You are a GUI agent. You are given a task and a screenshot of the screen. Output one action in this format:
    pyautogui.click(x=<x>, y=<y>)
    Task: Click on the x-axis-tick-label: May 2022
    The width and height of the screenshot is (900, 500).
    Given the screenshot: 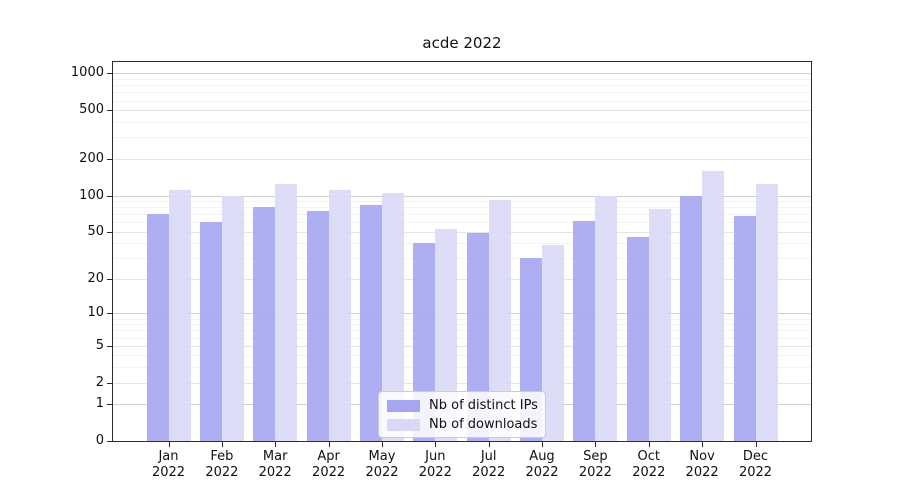 What is the action you would take?
    pyautogui.click(x=382, y=464)
    